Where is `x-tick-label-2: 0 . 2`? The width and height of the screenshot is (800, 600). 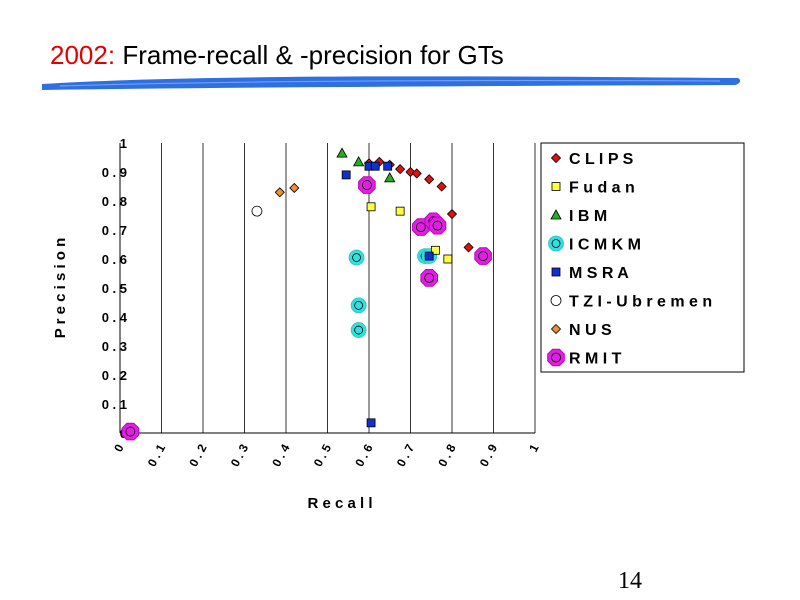 x-tick-label-2: 0 . 2 is located at coordinates (197, 455).